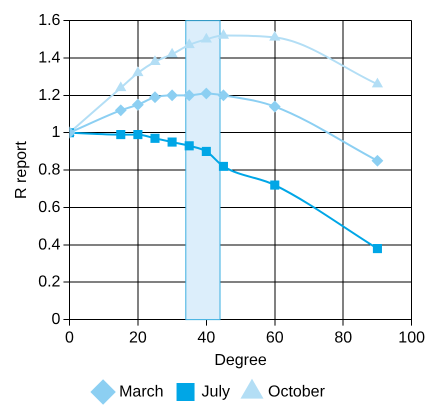  Describe the element at coordinates (216, 391) in the screenshot. I see `legend-label: July` at that location.